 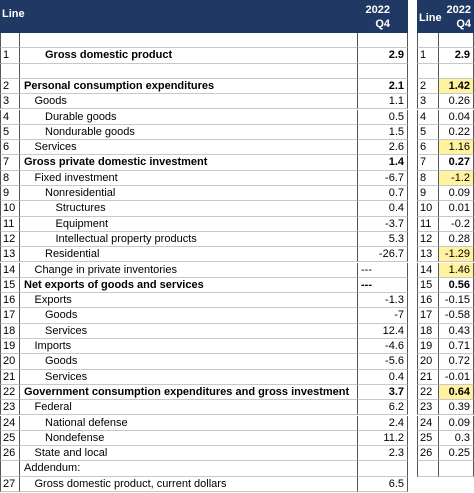 I want to click on row-value: 3.7, so click(x=383, y=392).